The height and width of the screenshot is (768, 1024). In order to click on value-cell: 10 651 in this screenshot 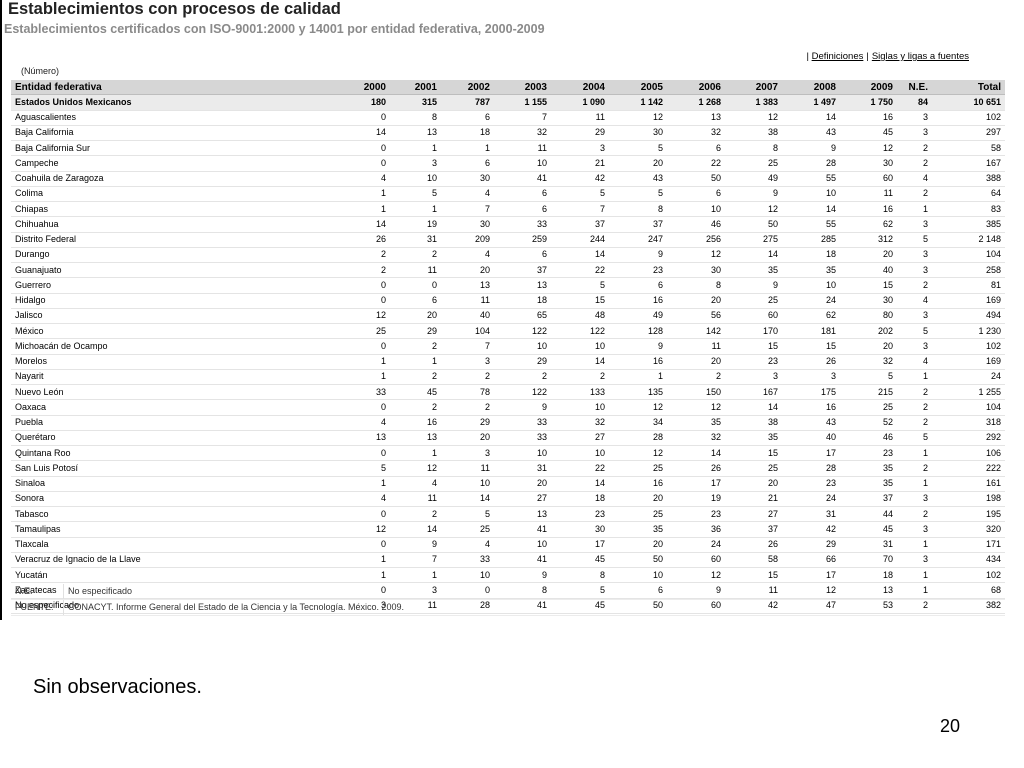, I will do `click(968, 102)`.